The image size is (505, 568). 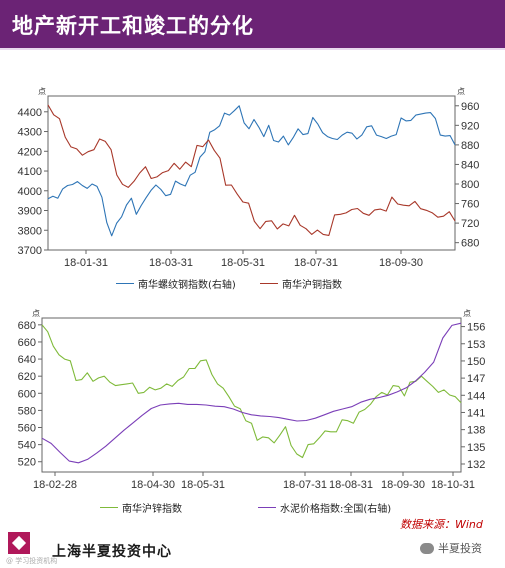 I want to click on right-y-tick-label: 135, so click(x=476, y=448).